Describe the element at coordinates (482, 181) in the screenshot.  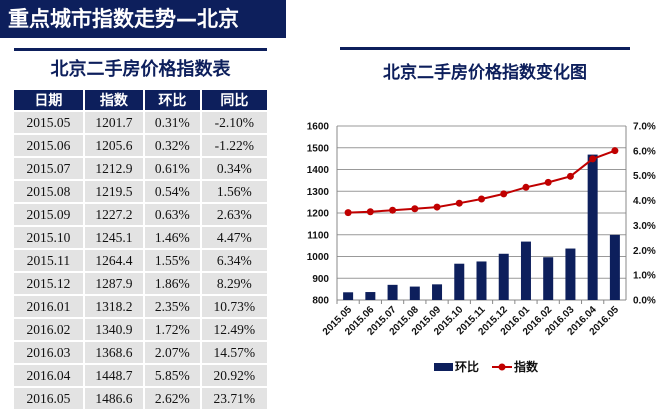
I see `line-zhishu` at that location.